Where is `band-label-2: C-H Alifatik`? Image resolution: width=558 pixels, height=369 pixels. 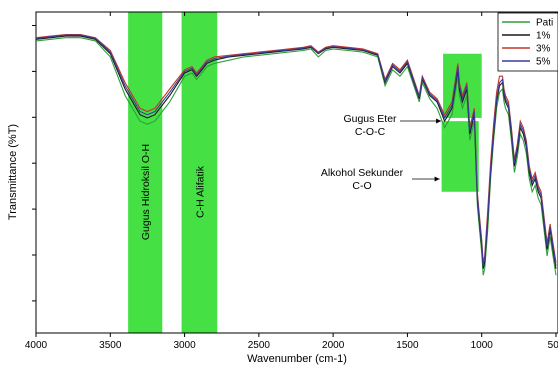
band-label-2: C-H Alifatik is located at coordinates (200, 191).